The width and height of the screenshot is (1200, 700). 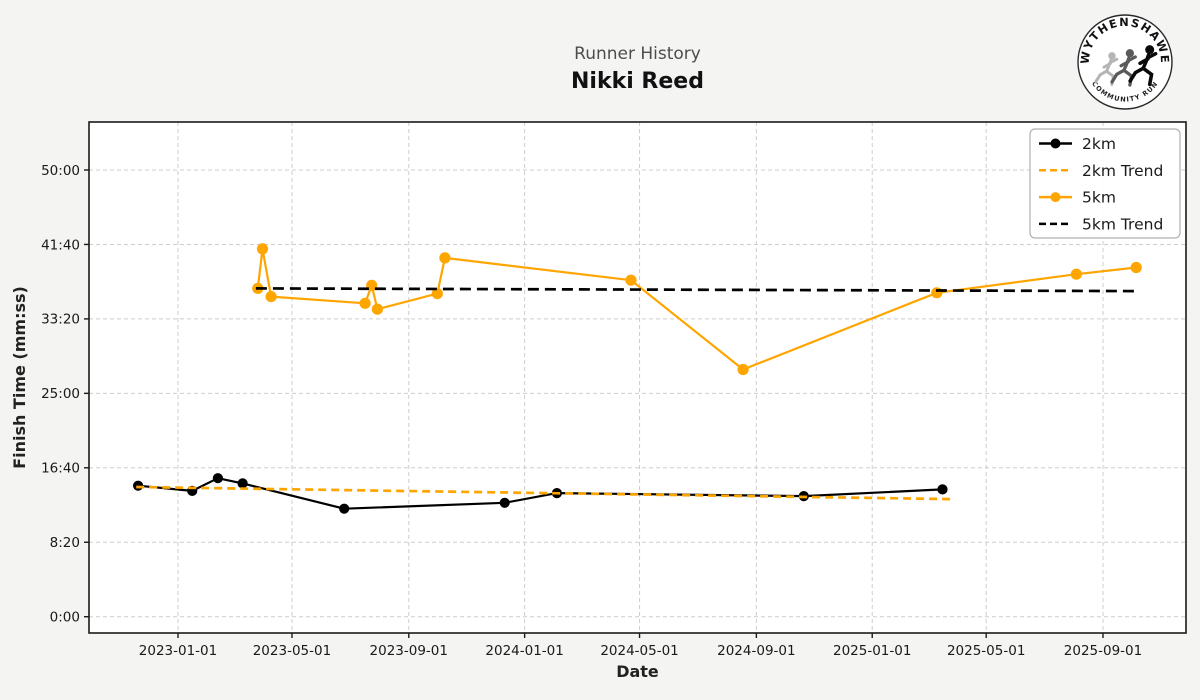 I want to click on y-tick-label: 8:20, so click(x=65, y=543).